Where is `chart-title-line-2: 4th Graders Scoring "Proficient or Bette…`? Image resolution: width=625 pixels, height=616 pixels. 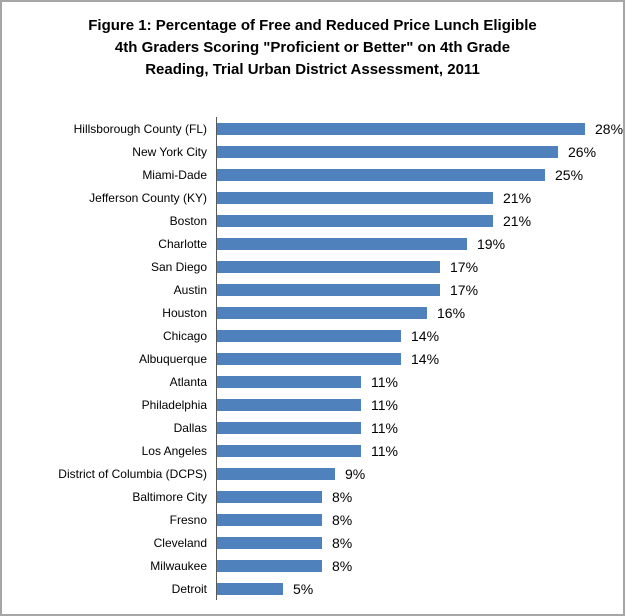
chart-title-line-2: 4th Graders Scoring "Proficient or Bette… is located at coordinates (312, 47).